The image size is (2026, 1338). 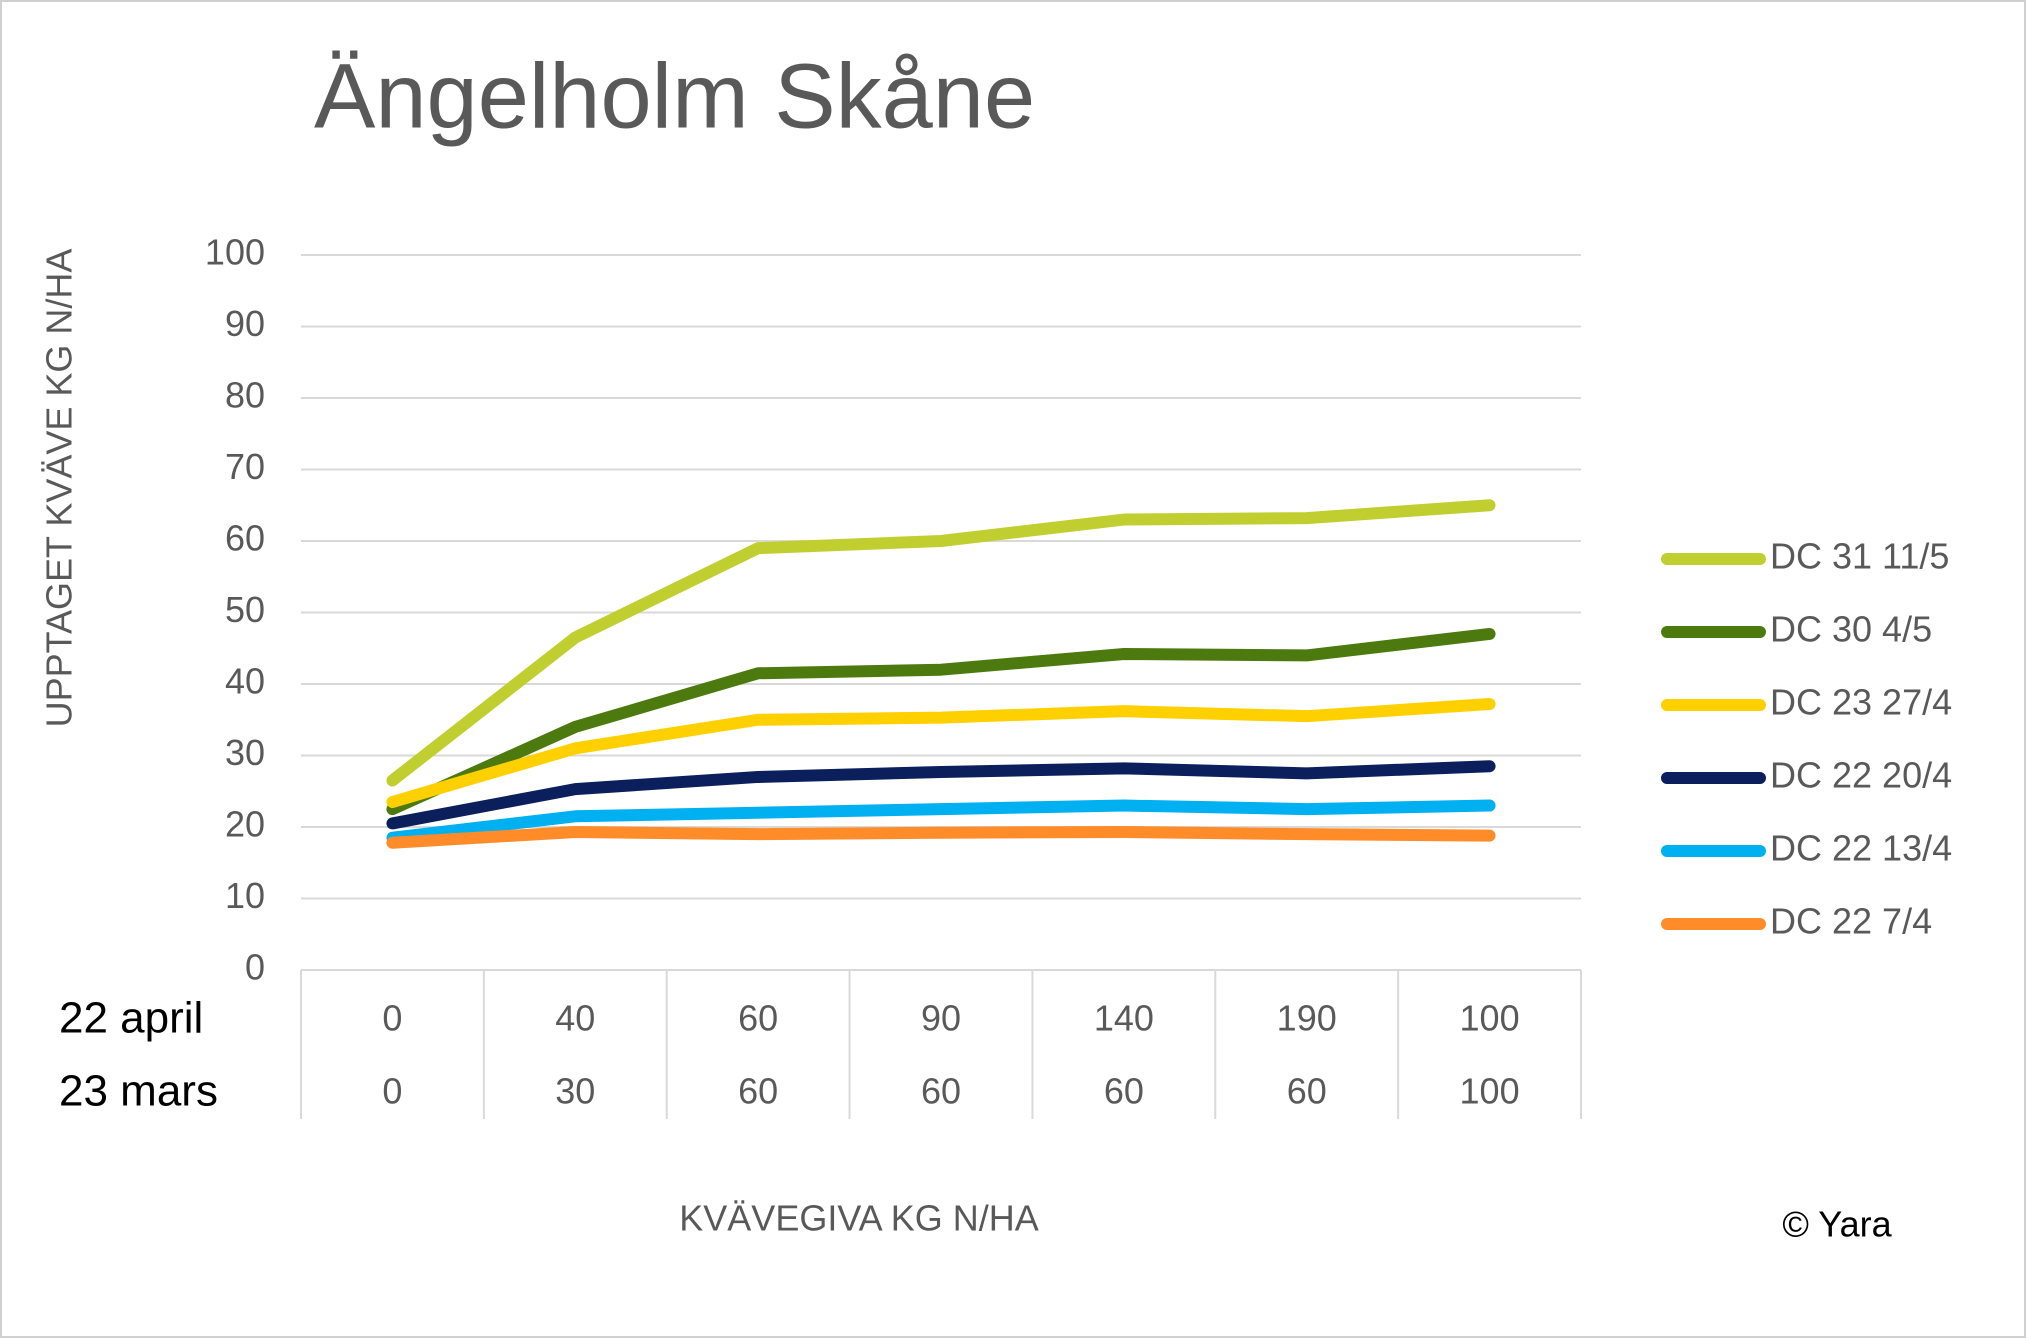 What do you see at coordinates (245, 538) in the screenshot?
I see `y-tick-label: 60` at bounding box center [245, 538].